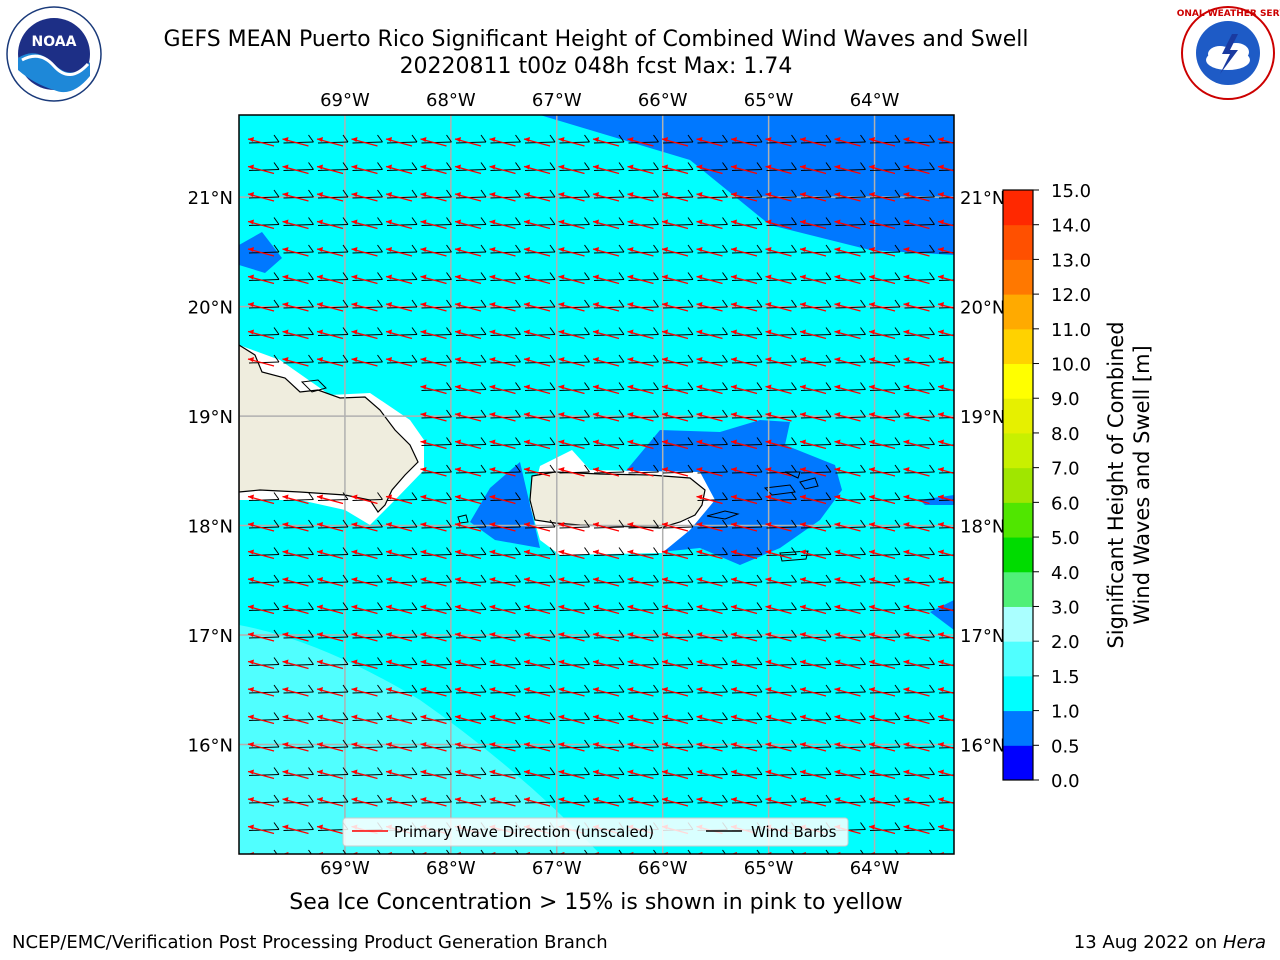  Describe the element at coordinates (875, 868) in the screenshot. I see `lon-label-bottom: 64°W` at that location.